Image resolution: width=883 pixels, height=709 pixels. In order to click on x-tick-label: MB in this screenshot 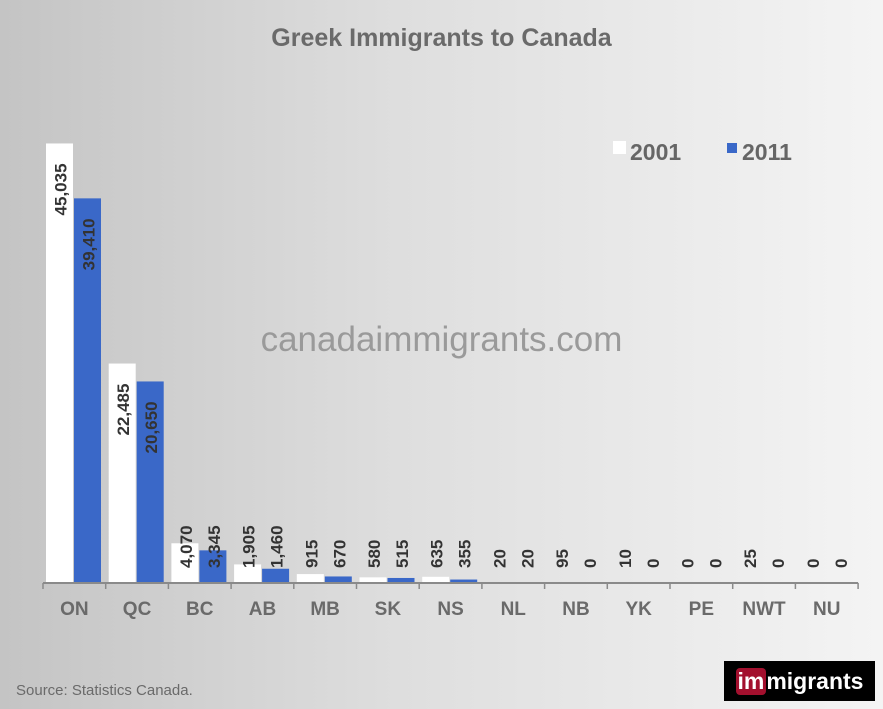, I will do `click(325, 609)`.